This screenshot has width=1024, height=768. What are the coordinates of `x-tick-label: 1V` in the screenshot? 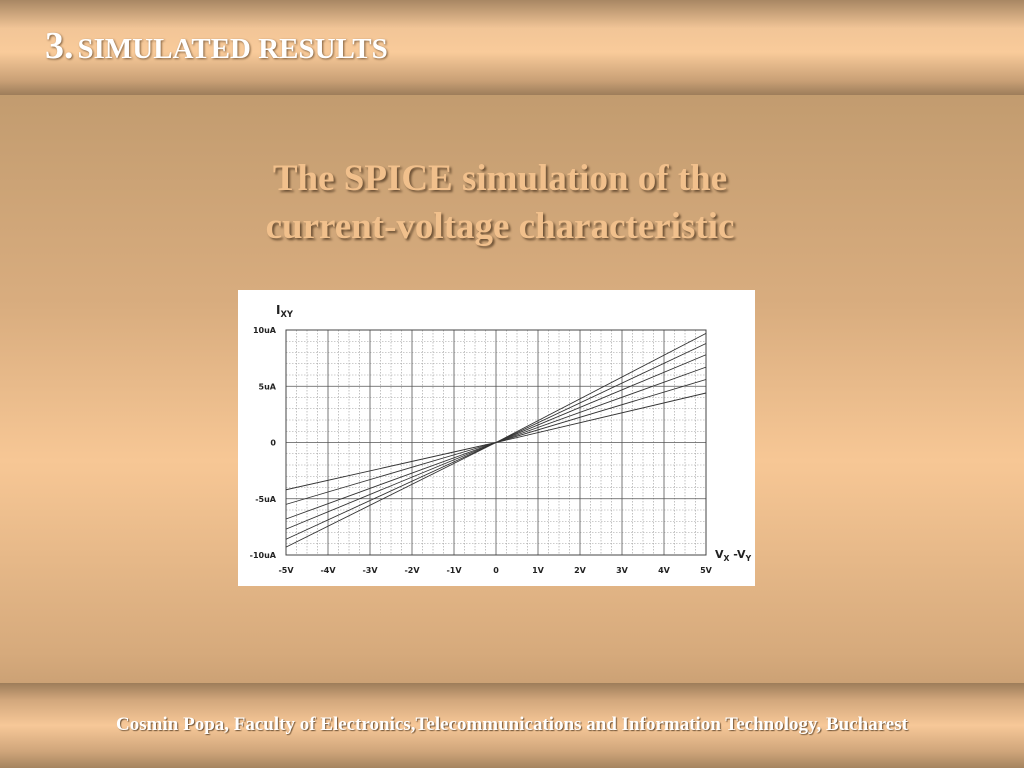 It's located at (538, 570).